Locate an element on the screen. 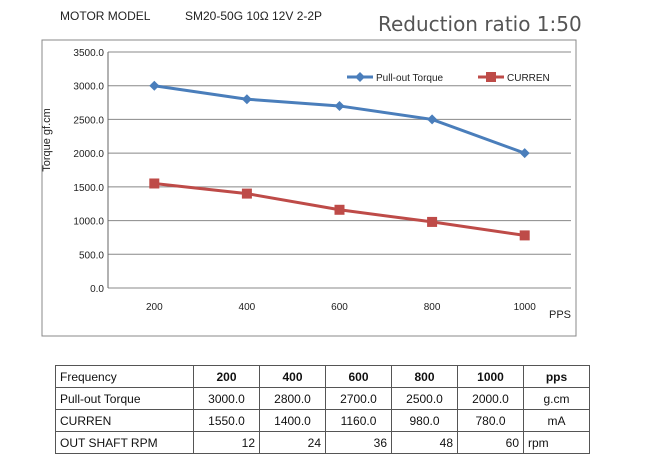 This screenshot has width=650, height=468. table-cell: 2000.0 is located at coordinates (490, 398).